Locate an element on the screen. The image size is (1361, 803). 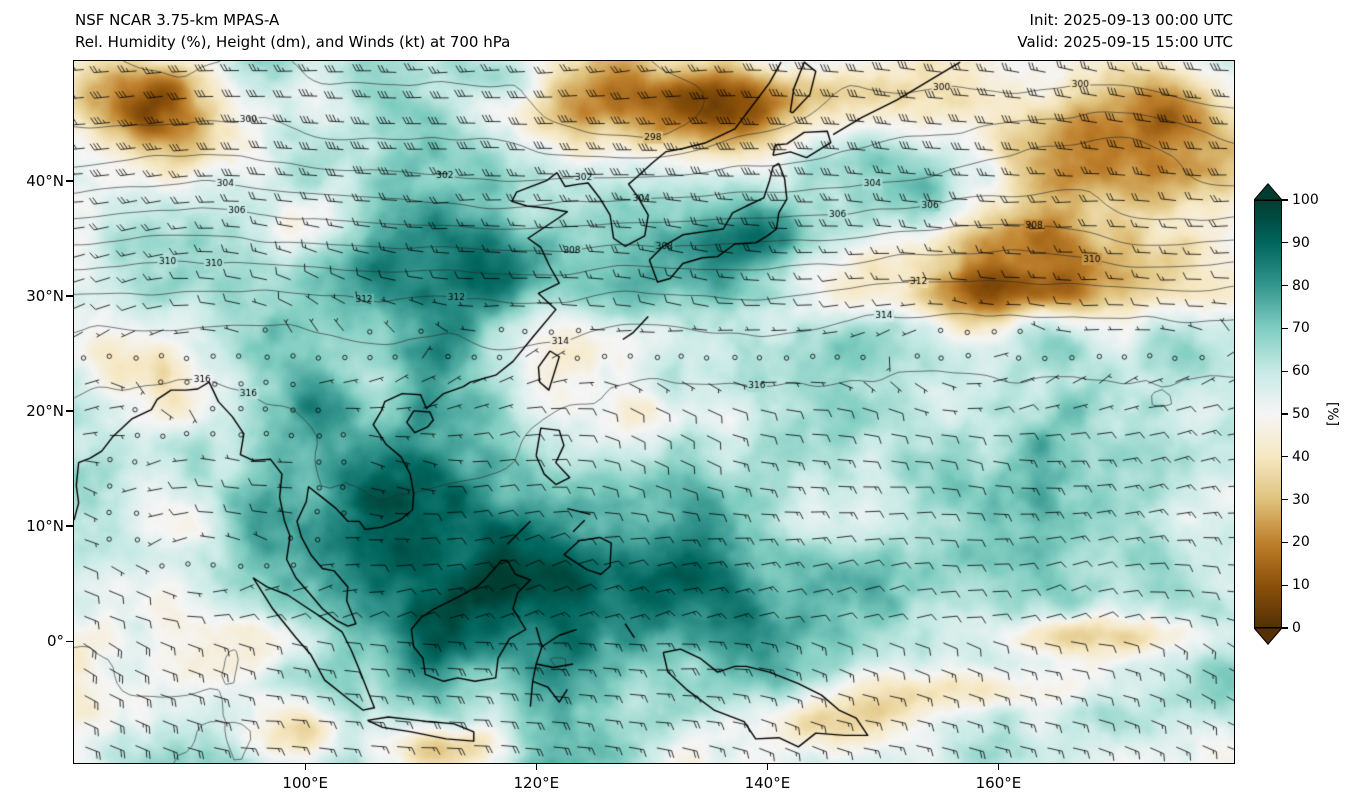
colorbar-tick-label: 40 is located at coordinates (1301, 456).